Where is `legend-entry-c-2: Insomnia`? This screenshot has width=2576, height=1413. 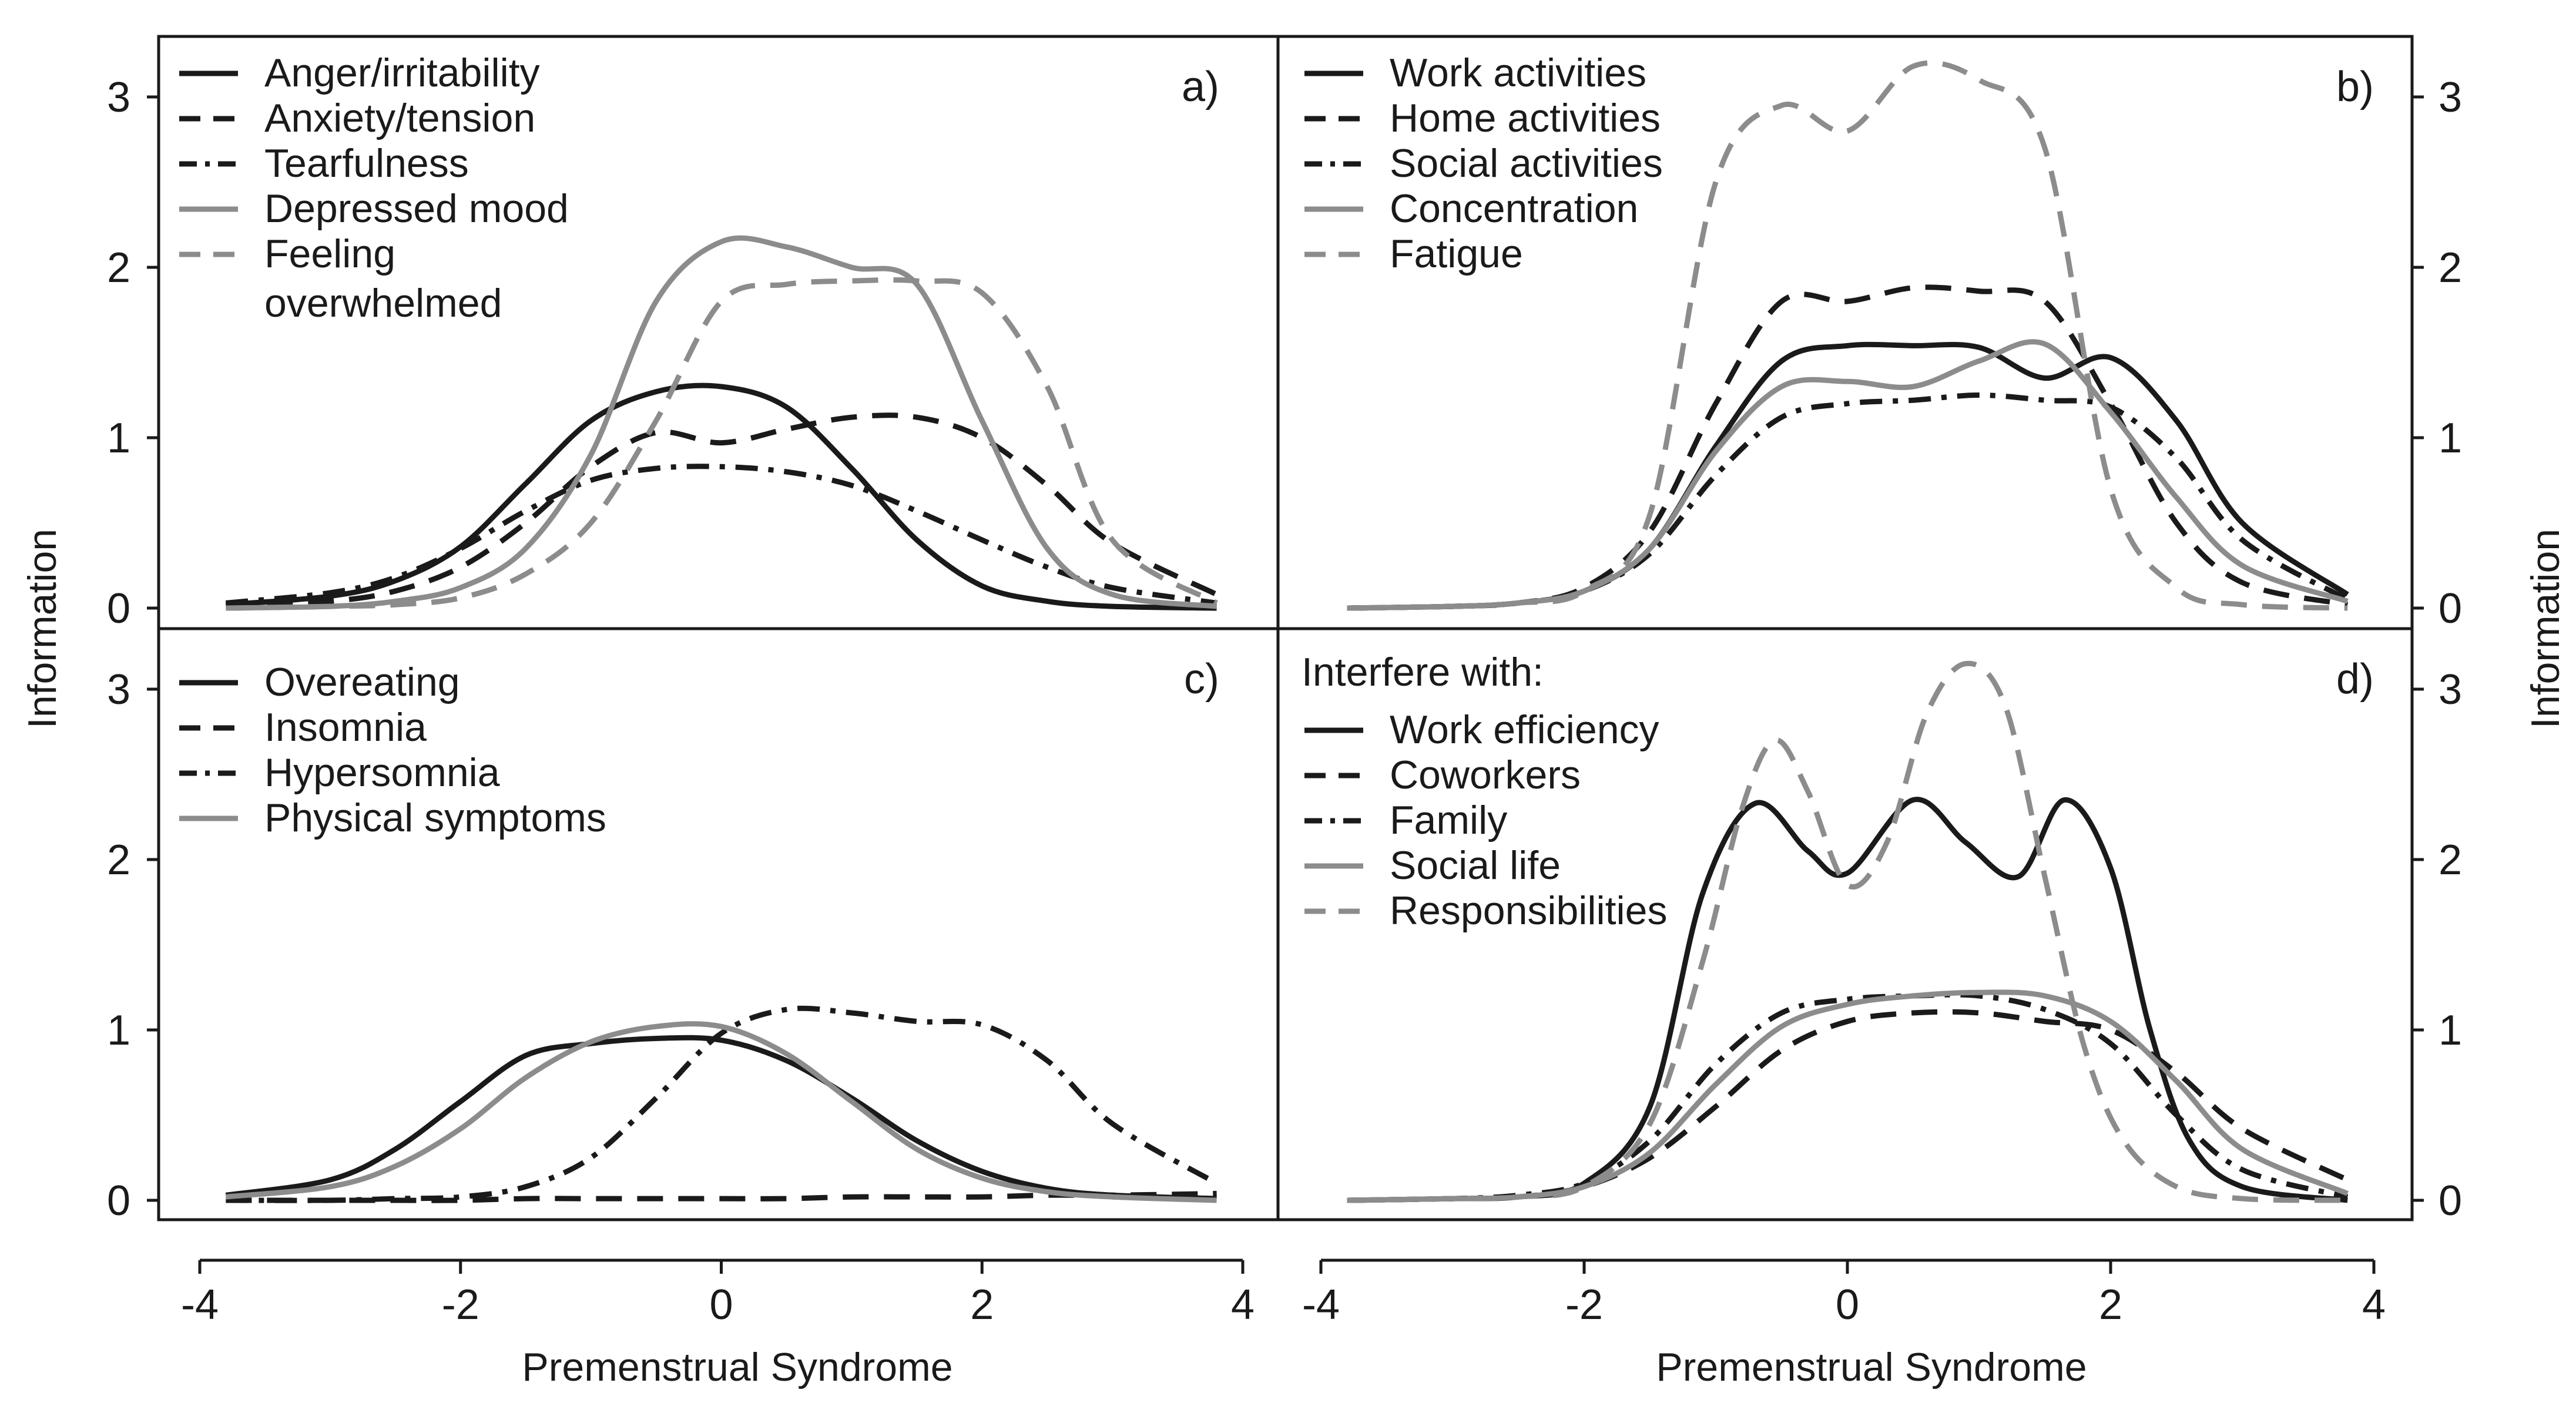 legend-entry-c-2: Insomnia is located at coordinates (303, 727).